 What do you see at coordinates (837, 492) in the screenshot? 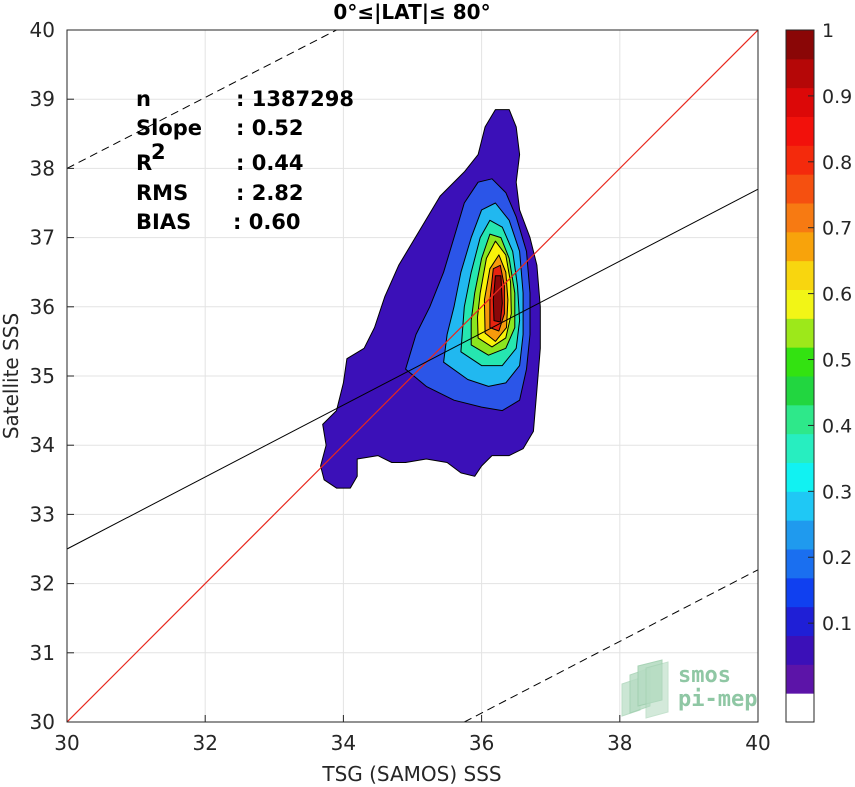
I see `colorbar-tick-label: 0.3` at bounding box center [837, 492].